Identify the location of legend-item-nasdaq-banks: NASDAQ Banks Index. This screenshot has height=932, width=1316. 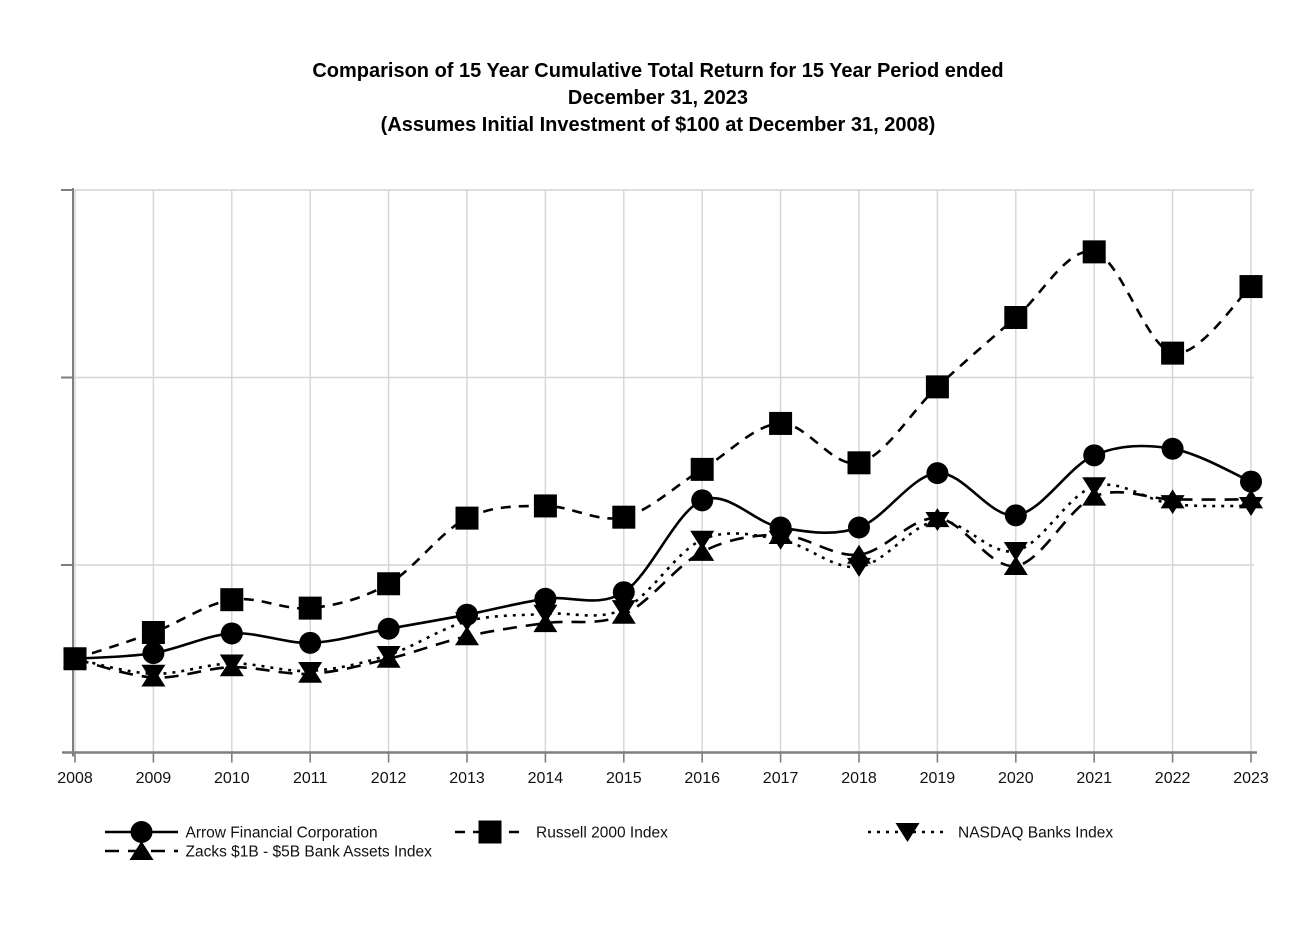
(990, 832).